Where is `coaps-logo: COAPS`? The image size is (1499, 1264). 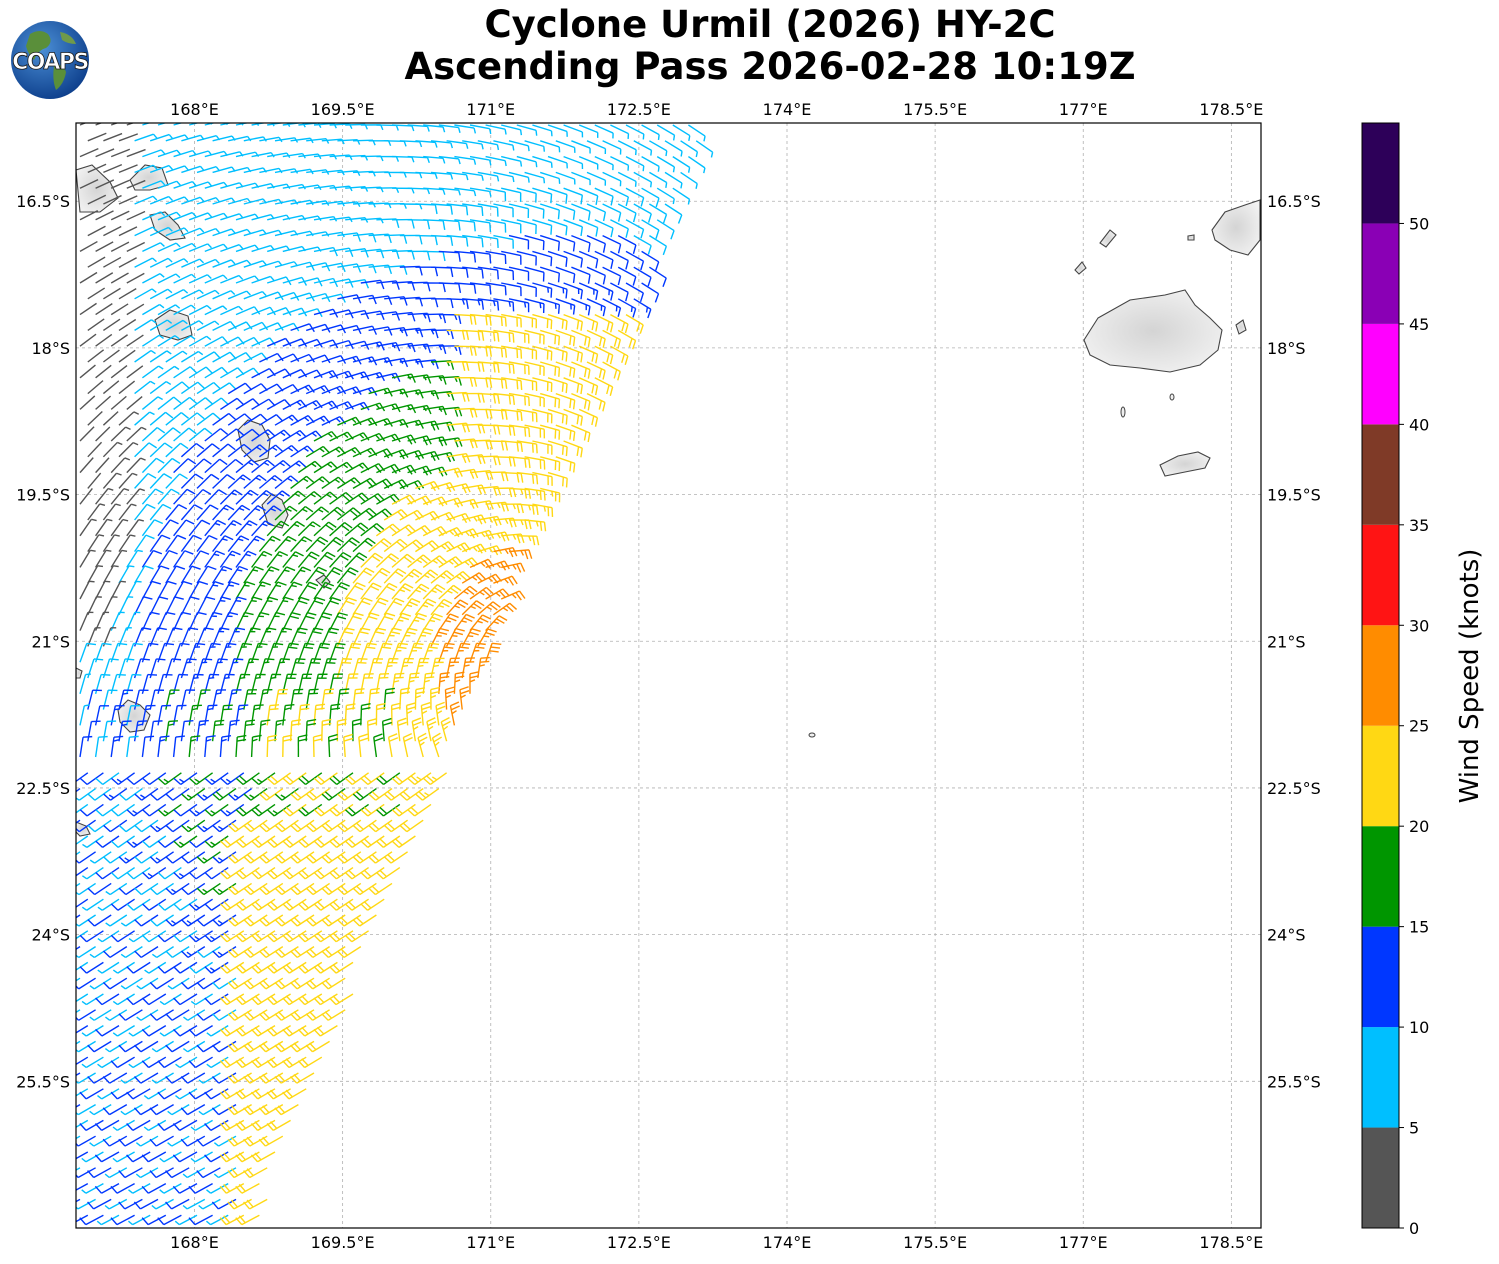 coaps-logo: COAPS is located at coordinates (50, 60).